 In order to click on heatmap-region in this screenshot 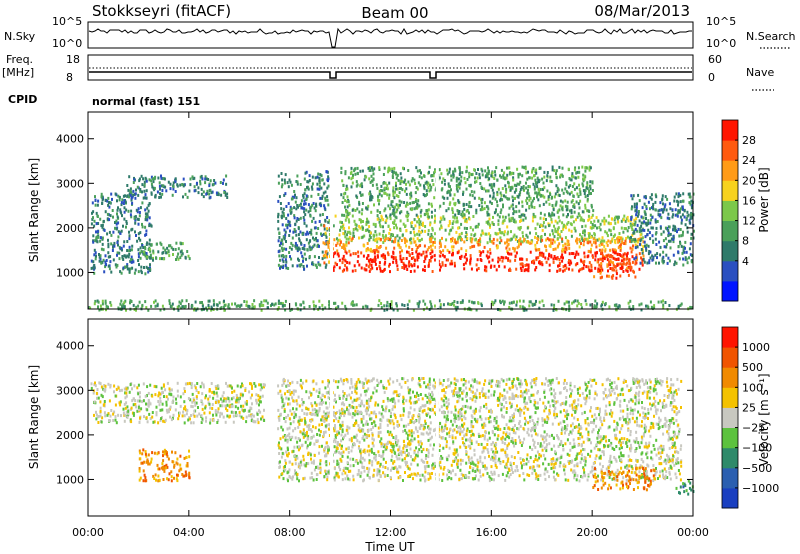, I will do `click(480, 430)`.